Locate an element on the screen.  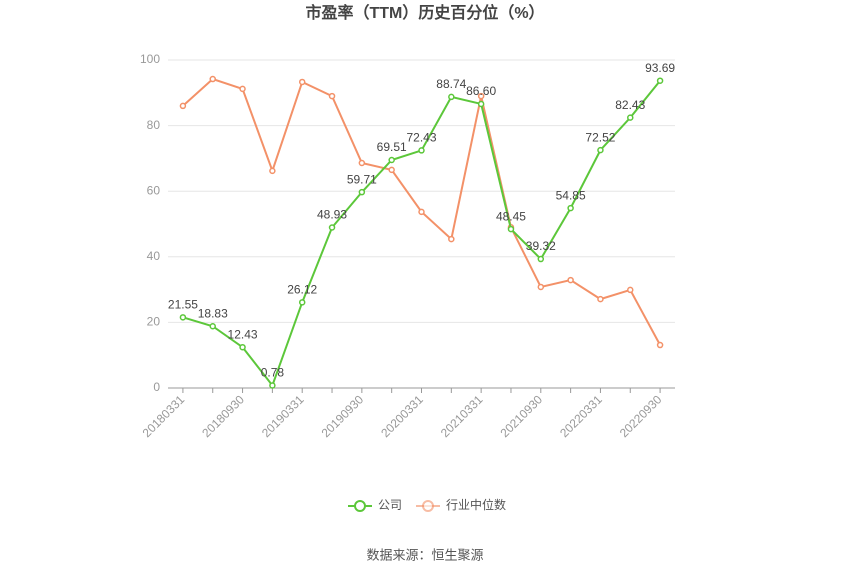
source: 数据来源：恒生聚源 is located at coordinates (424, 554).